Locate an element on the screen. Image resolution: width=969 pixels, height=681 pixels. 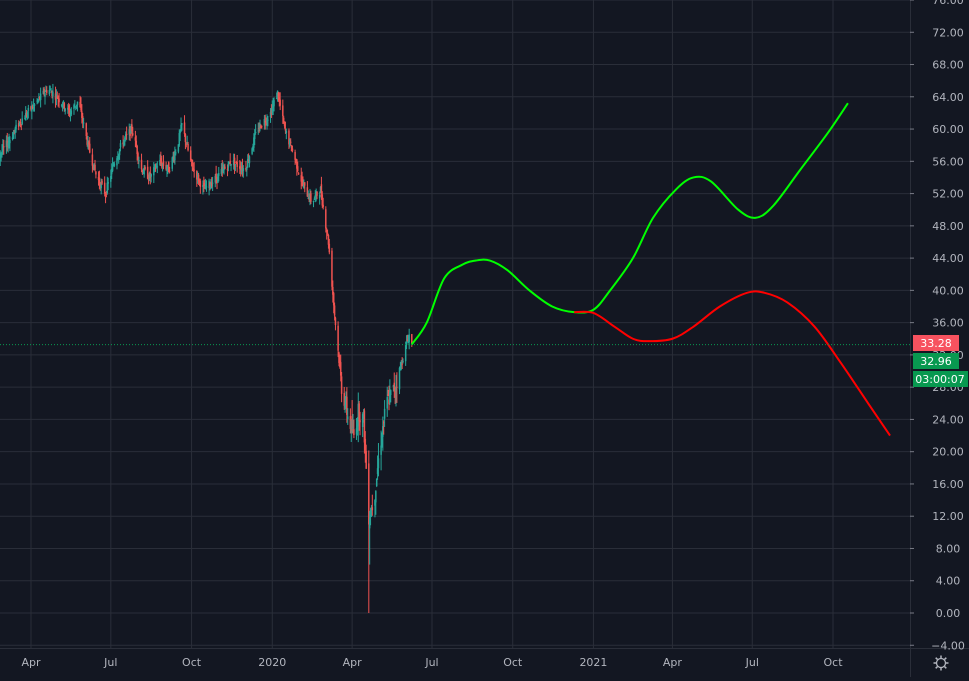
x-tick-label: Jul is located at coordinates (110, 662).